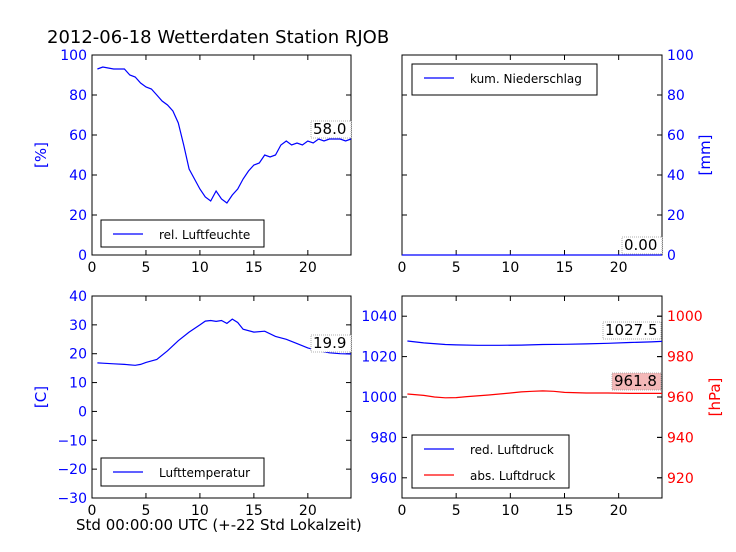 This screenshot has width=736, height=552. Describe the element at coordinates (383, 479) in the screenshot. I see `y-tick-label: 960` at that location.